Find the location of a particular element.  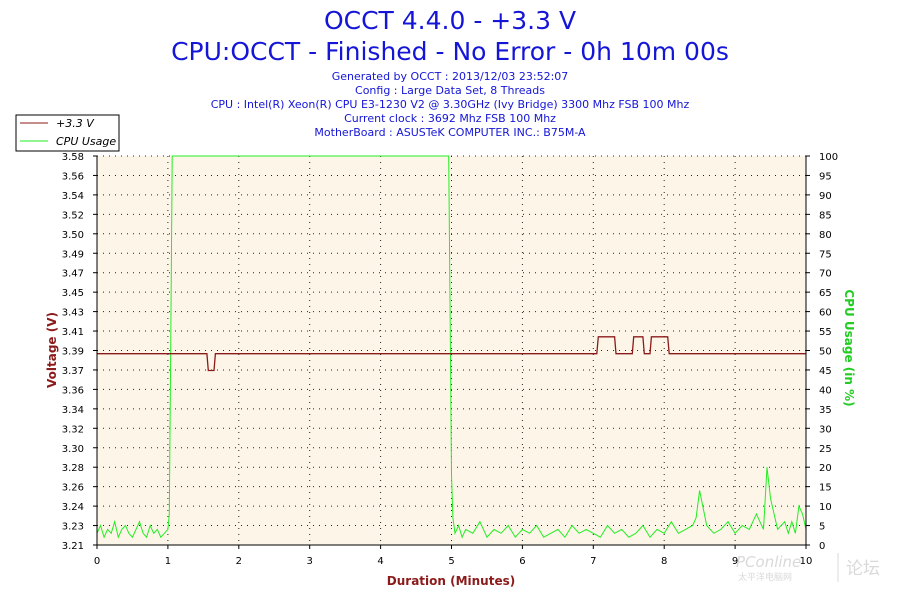

legend-label-voltage: +3.3 V is located at coordinates (75, 123).